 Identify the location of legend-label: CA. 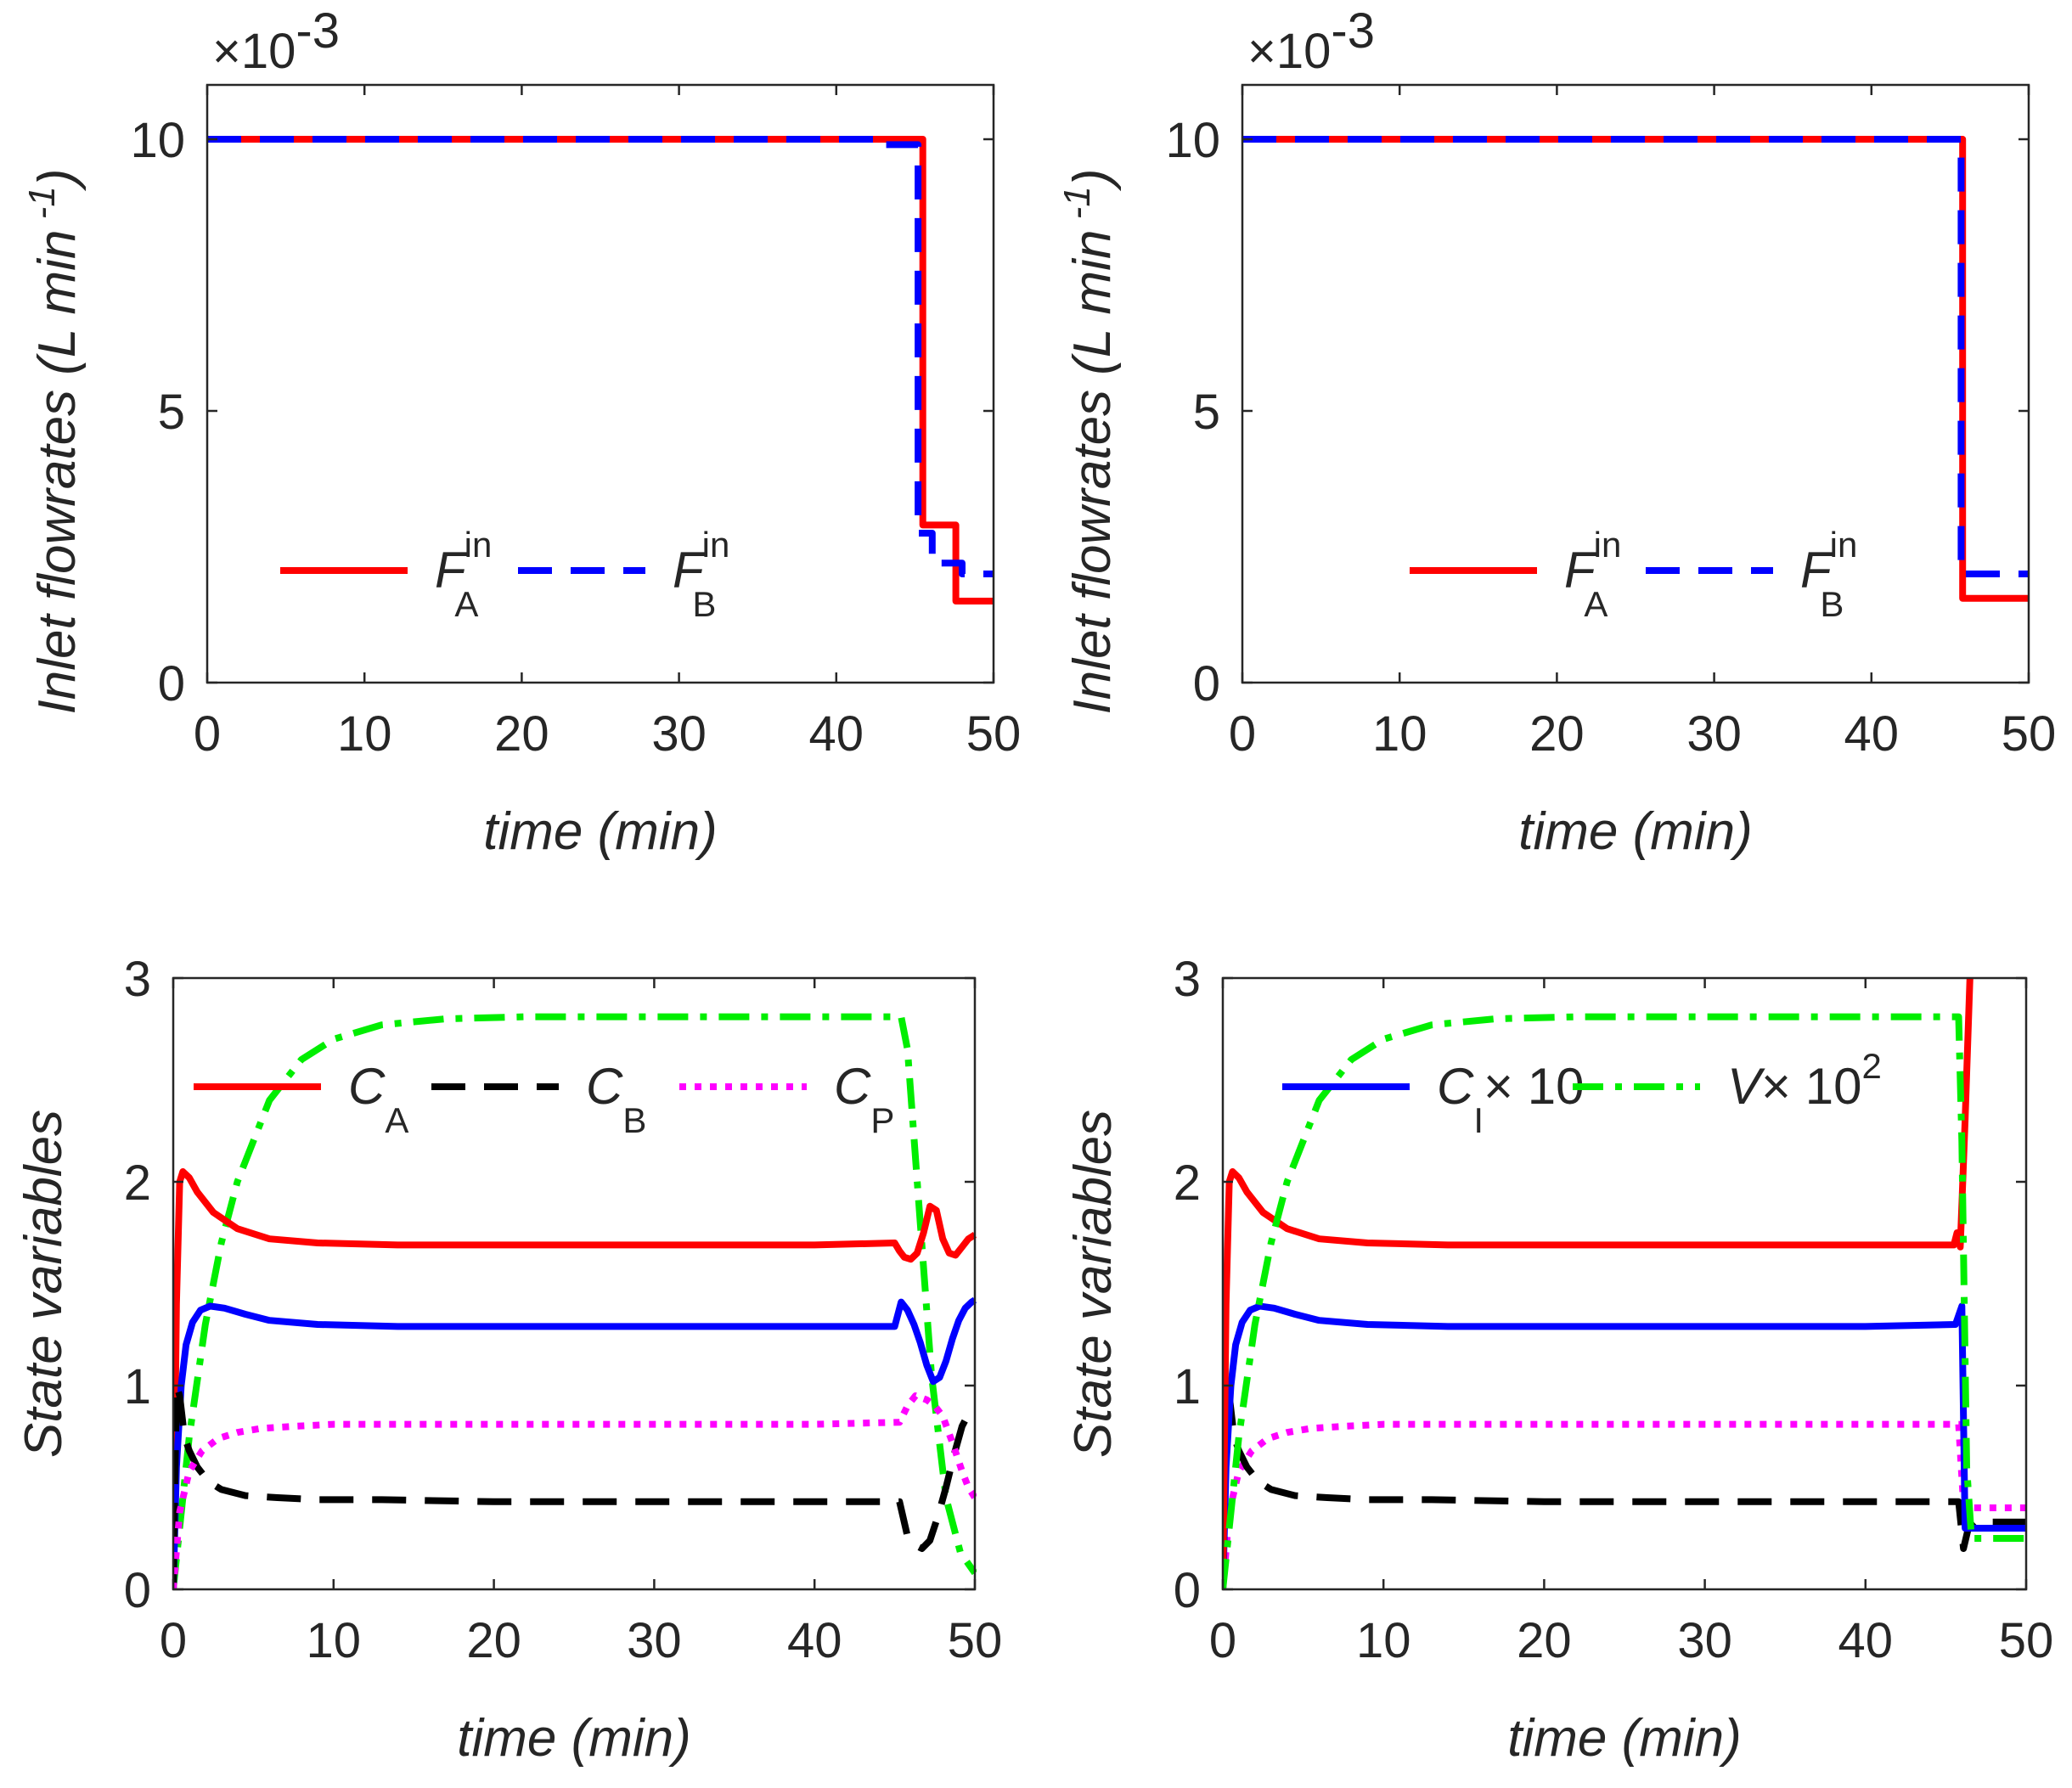
(378, 1099).